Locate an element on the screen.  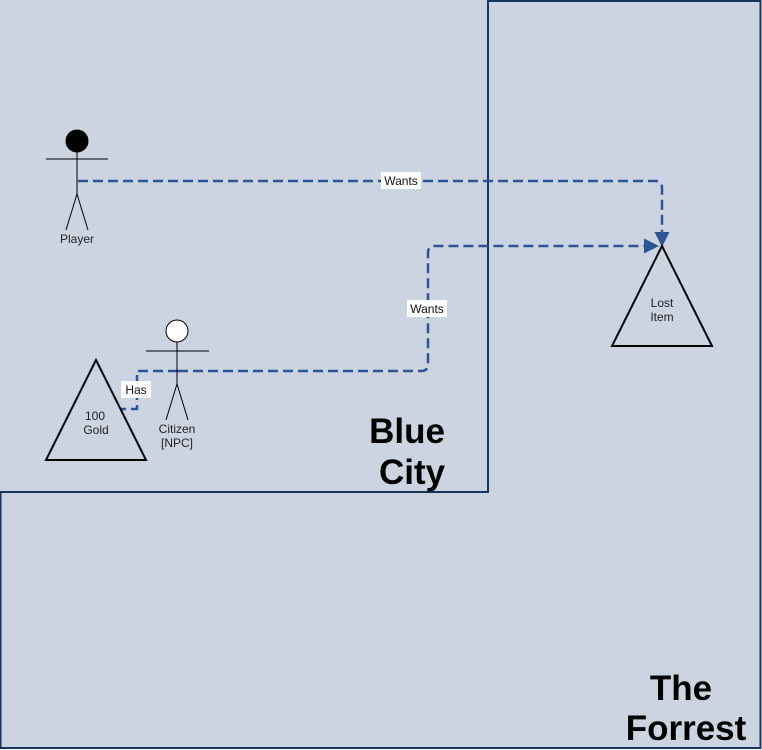
forest-label-line2: Forrest is located at coordinates (686, 728).